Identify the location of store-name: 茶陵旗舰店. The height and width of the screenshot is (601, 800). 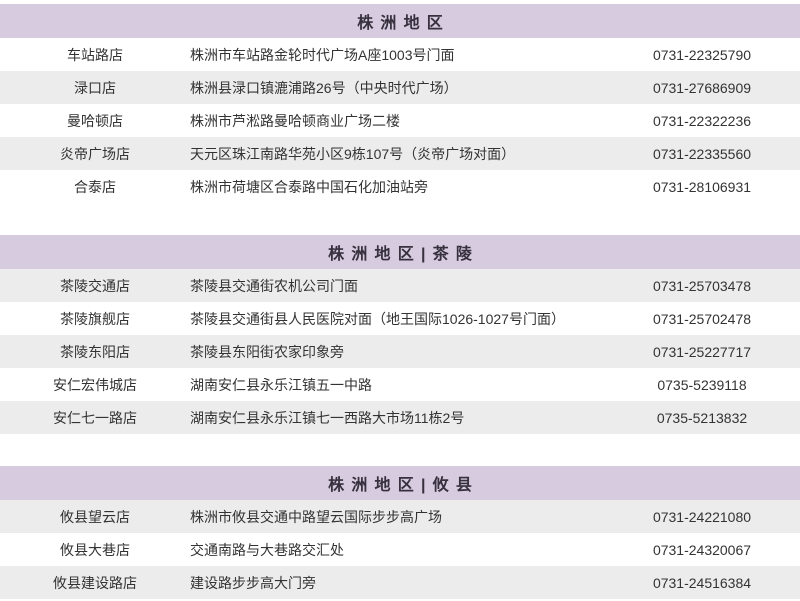
(95, 318).